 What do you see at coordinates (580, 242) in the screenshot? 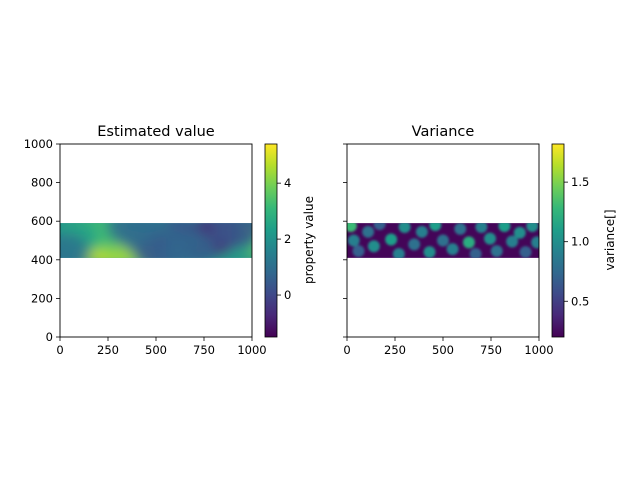
I see `colorbar-tick-label: 1.0` at bounding box center [580, 242].